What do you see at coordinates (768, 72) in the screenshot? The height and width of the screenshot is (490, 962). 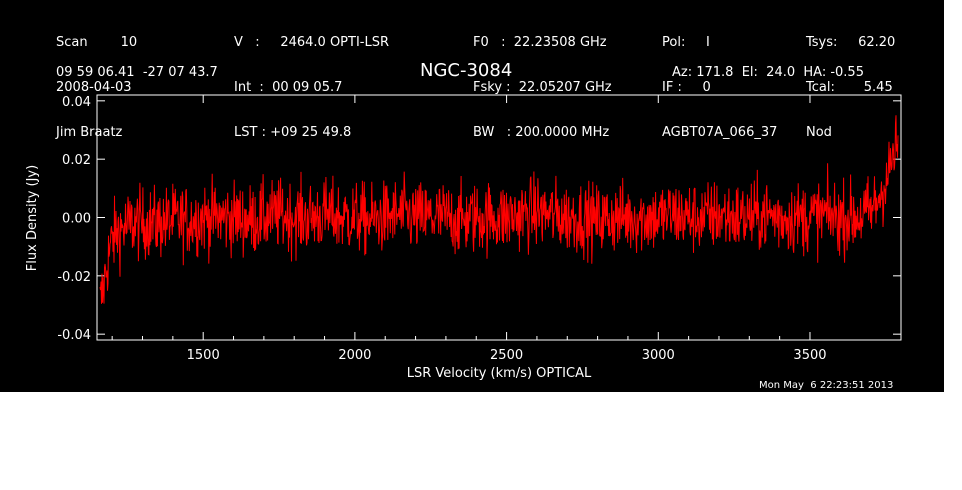 I see `pointing-text: Az: 171.8 El: 24.0 HA: -0.55` at bounding box center [768, 72].